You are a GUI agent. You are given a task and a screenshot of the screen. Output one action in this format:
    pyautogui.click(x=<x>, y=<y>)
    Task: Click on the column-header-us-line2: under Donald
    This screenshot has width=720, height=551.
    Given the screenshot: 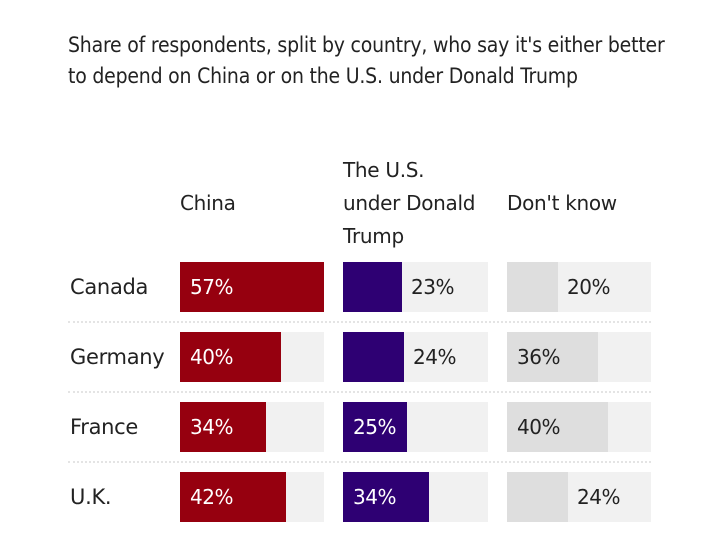 What is the action you would take?
    pyautogui.click(x=409, y=203)
    